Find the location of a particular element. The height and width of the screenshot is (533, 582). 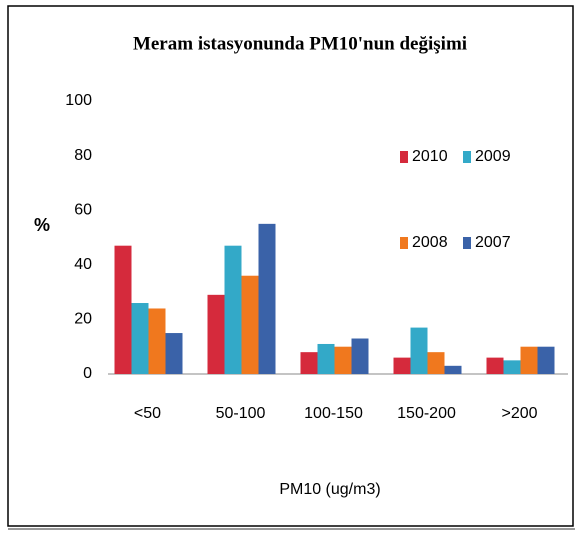

legend-label: 2009 is located at coordinates (493, 156).